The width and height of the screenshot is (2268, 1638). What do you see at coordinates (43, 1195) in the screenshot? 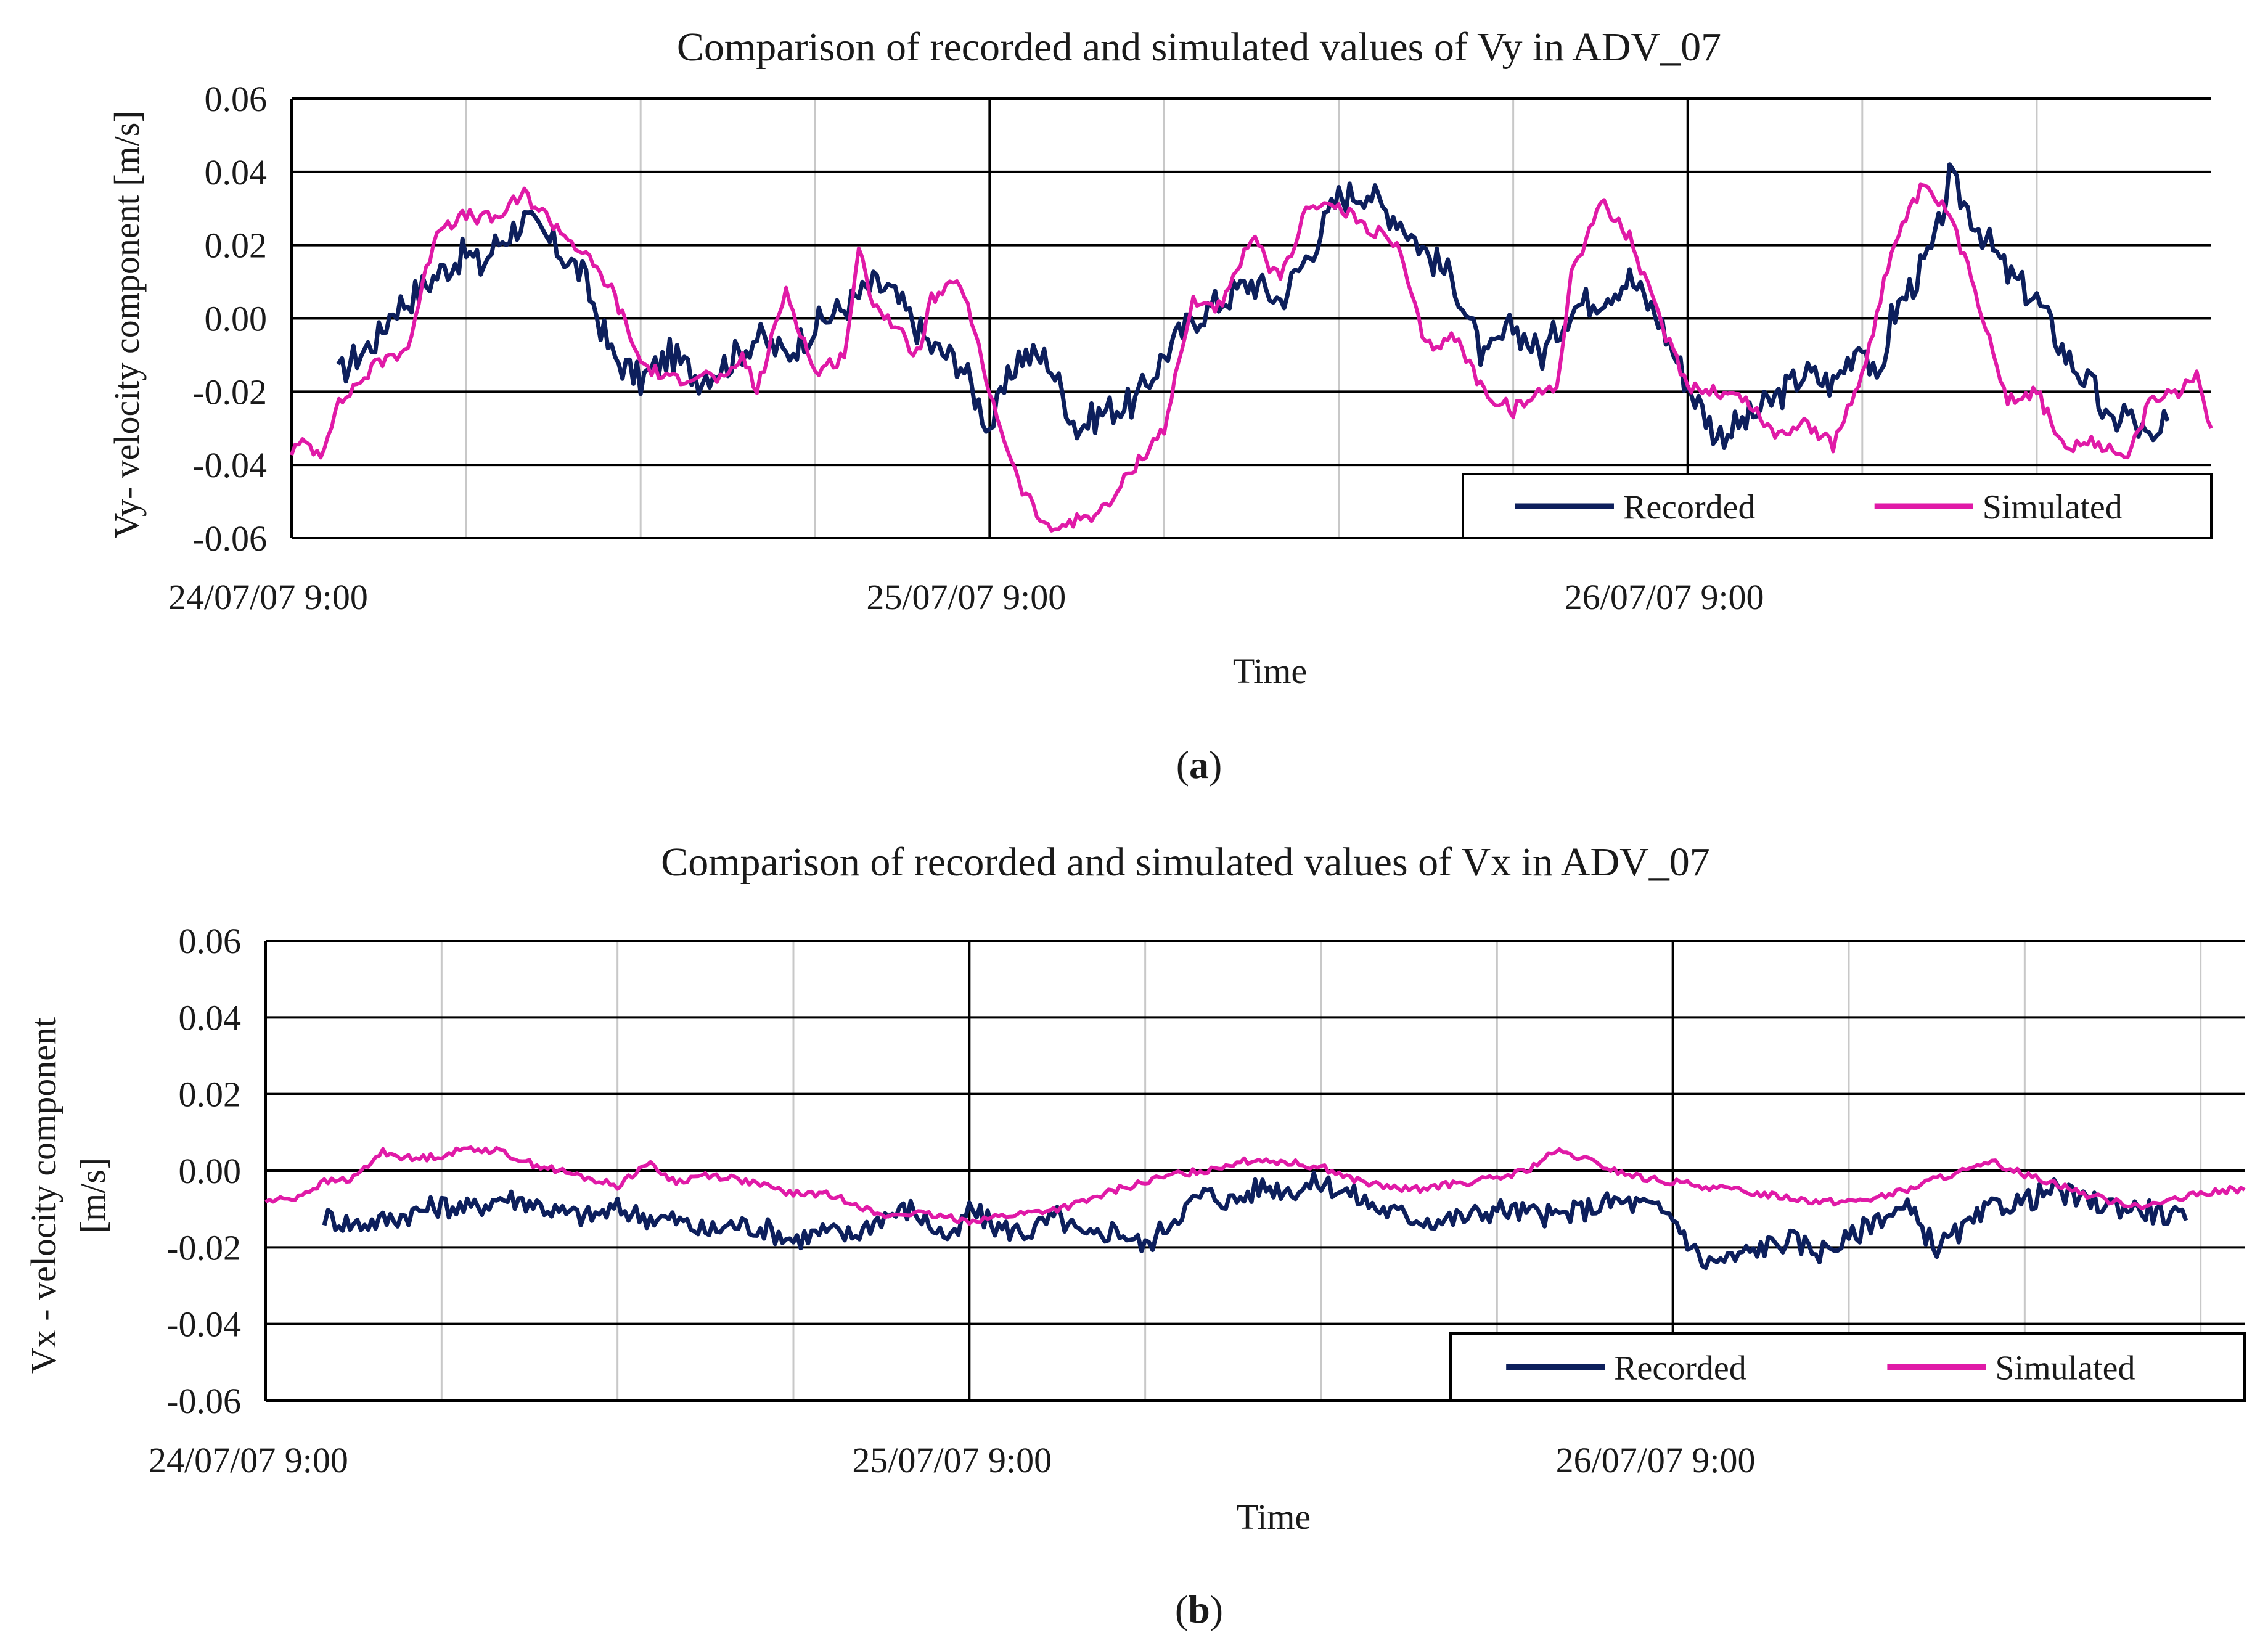
I see `y-axis-label: Vx - velocity component` at bounding box center [43, 1195].